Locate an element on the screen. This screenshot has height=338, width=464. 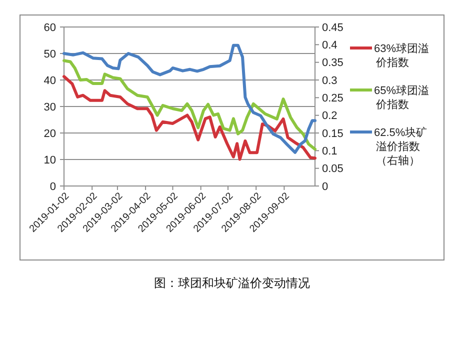
y2-tick-label: 0.35 is located at coordinates (333, 63).